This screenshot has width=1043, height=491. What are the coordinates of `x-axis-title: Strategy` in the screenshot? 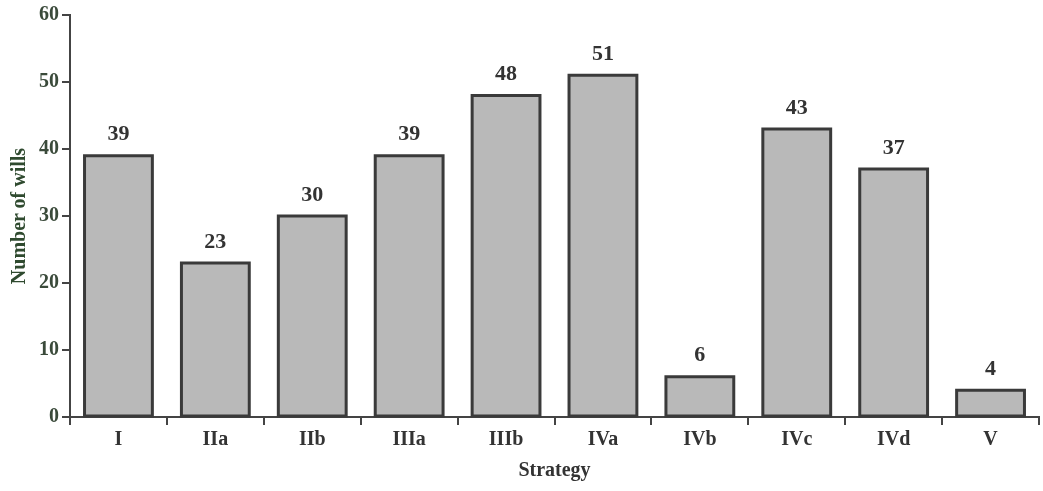 It's located at (554, 470).